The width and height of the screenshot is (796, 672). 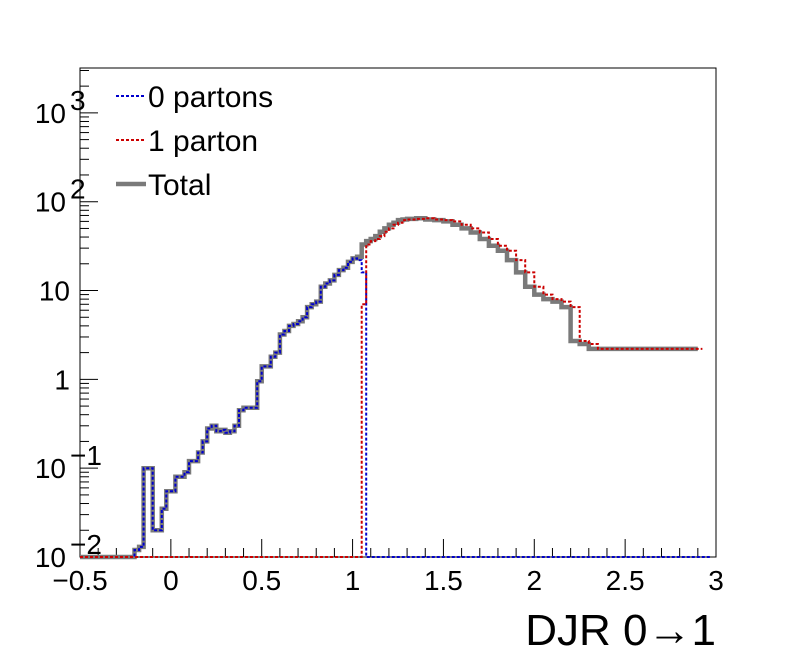 What do you see at coordinates (210, 97) in the screenshot?
I see `legend-label: 0 partons` at bounding box center [210, 97].